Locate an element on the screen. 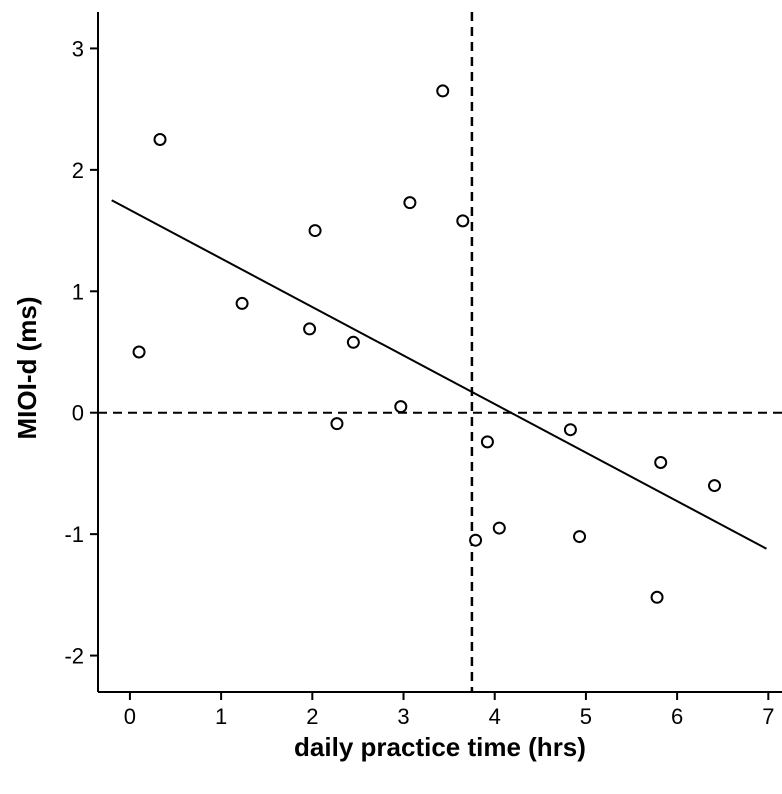  x-tick-label-3: 3 is located at coordinates (403, 716).